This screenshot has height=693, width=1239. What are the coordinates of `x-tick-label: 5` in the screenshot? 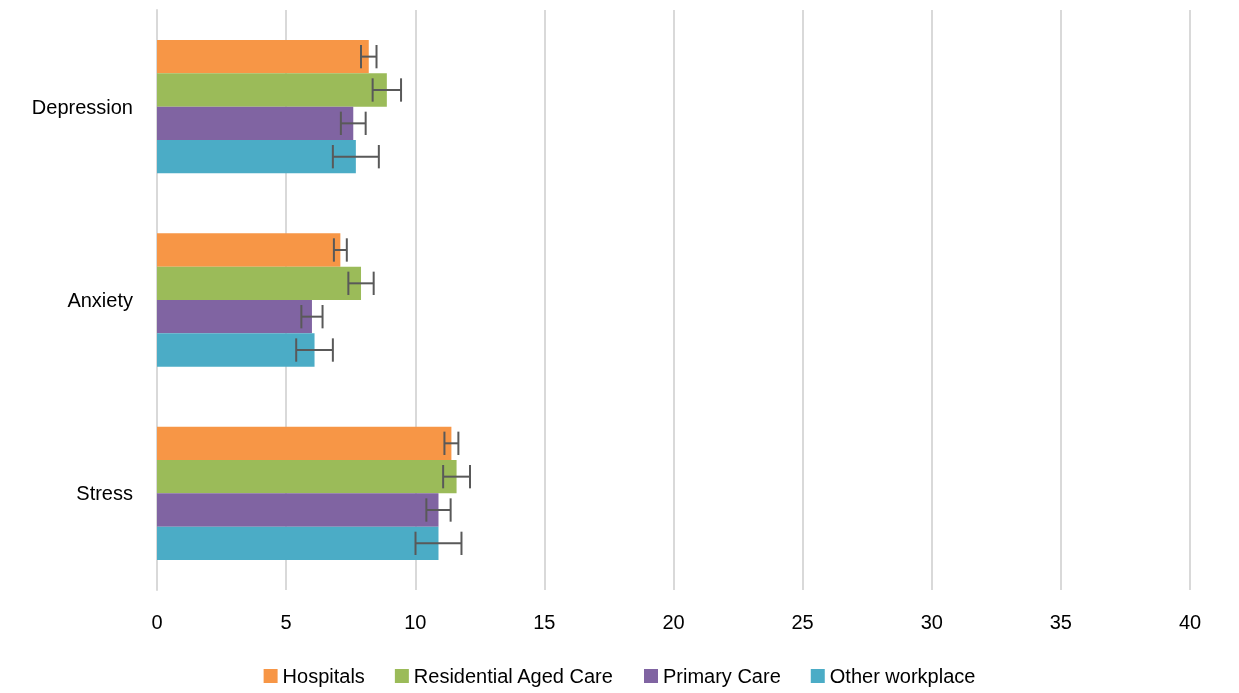 It's located at (286, 622).